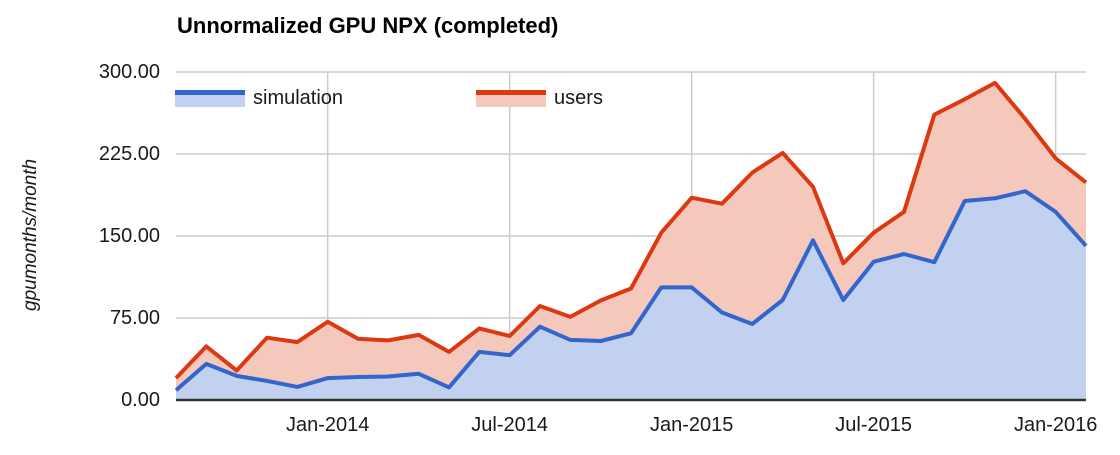  I want to click on y-tick-label: 150.00, so click(129, 236).